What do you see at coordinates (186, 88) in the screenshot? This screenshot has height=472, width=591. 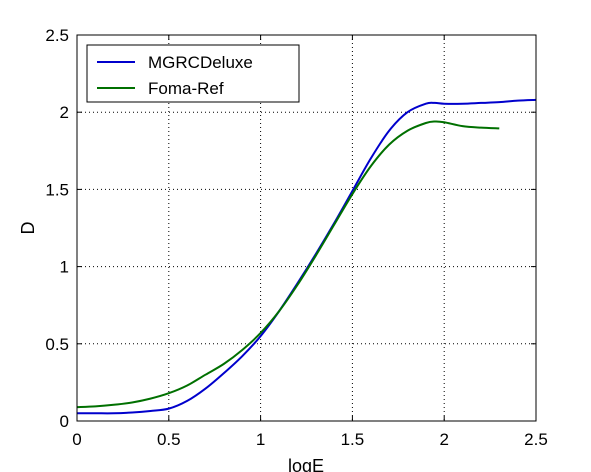 I see `legend-label-foma-ref: Foma-Ref` at bounding box center [186, 88].